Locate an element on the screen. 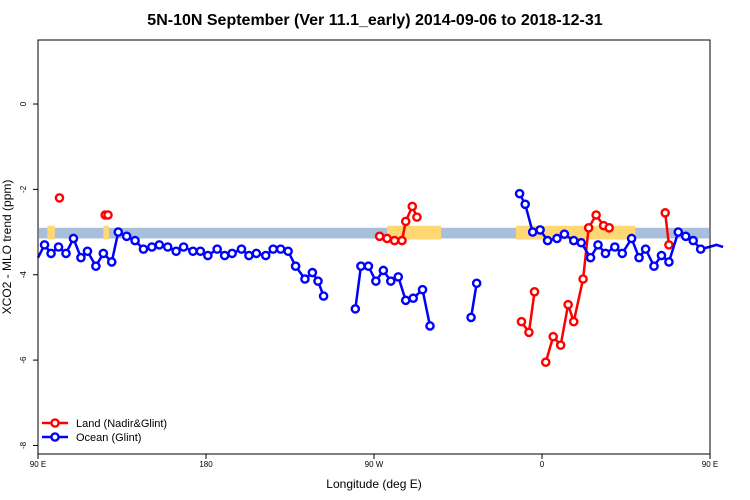 The image size is (750, 500). x-tick-label: 180 is located at coordinates (206, 464).